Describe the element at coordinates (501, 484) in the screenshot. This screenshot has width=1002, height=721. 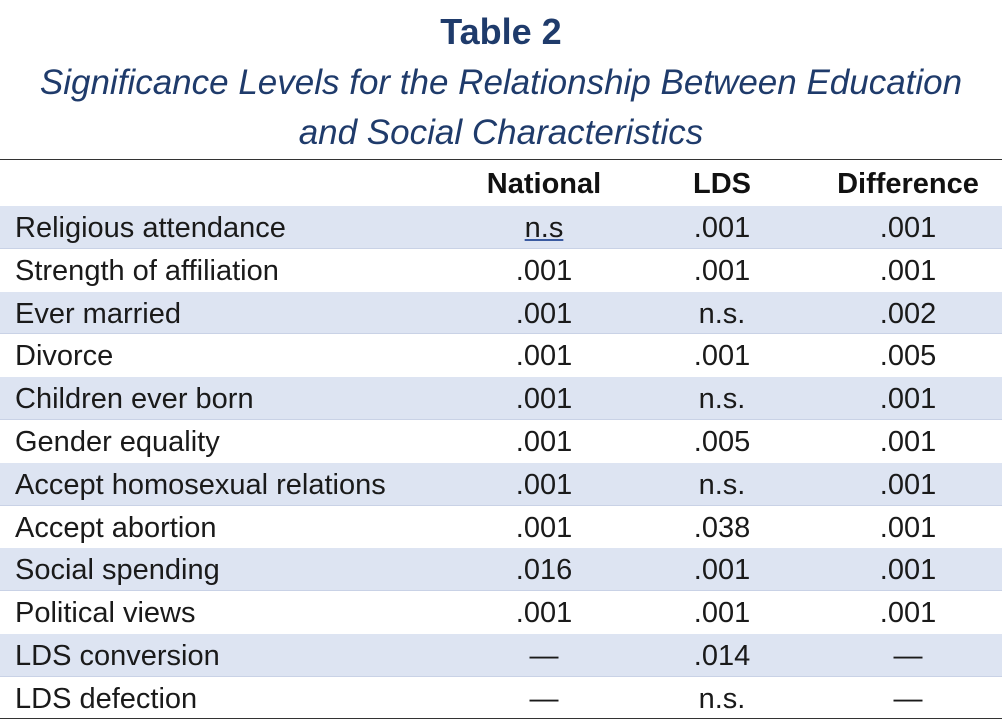
I see `table-row: Accept homosexual relations .001 n.s. .001` at that location.